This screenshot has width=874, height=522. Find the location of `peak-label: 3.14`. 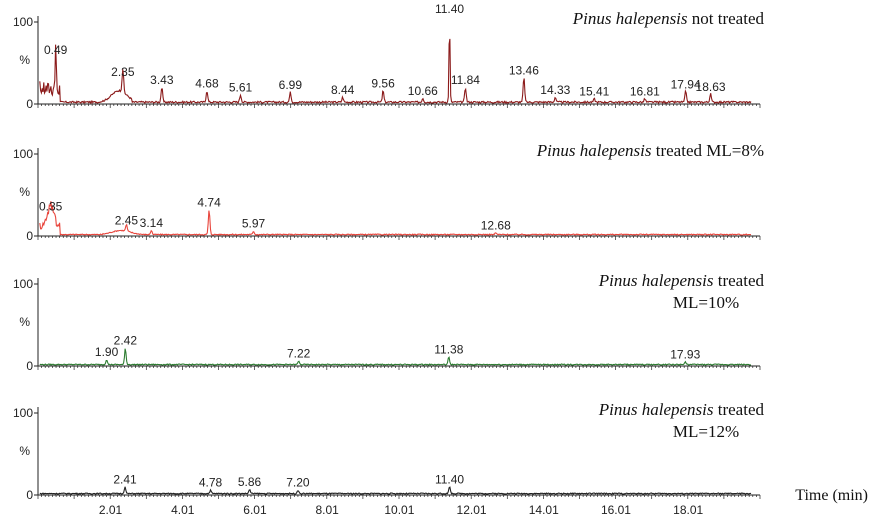

peak-label: 3.14 is located at coordinates (152, 223).